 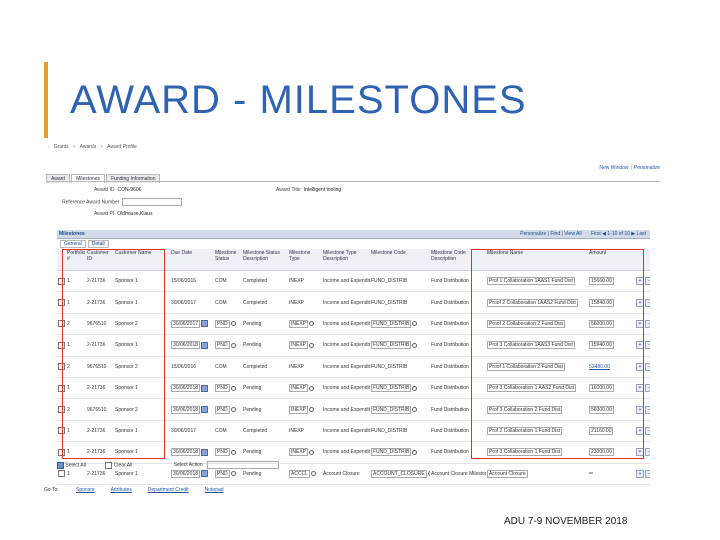 I want to click on goto-notepad-link: Notepad, so click(x=214, y=490).